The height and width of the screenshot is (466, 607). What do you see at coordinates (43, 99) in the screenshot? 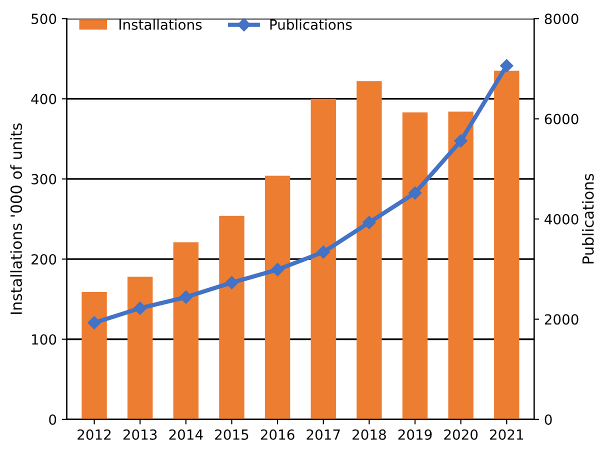
I see `y-tick-label: 400` at bounding box center [43, 99].